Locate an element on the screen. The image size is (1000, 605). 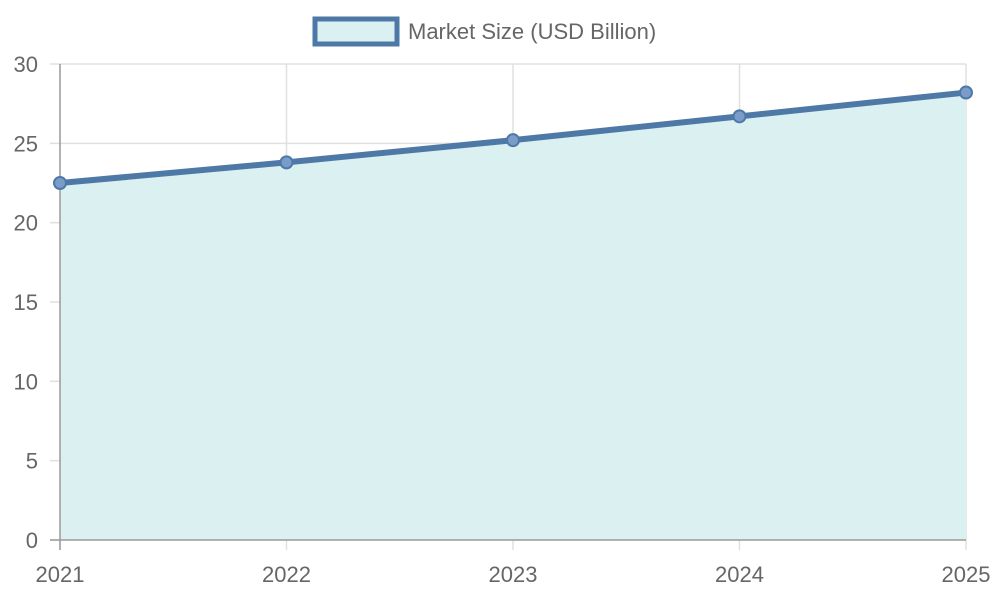
x-tick-label: 2025 is located at coordinates (966, 574).